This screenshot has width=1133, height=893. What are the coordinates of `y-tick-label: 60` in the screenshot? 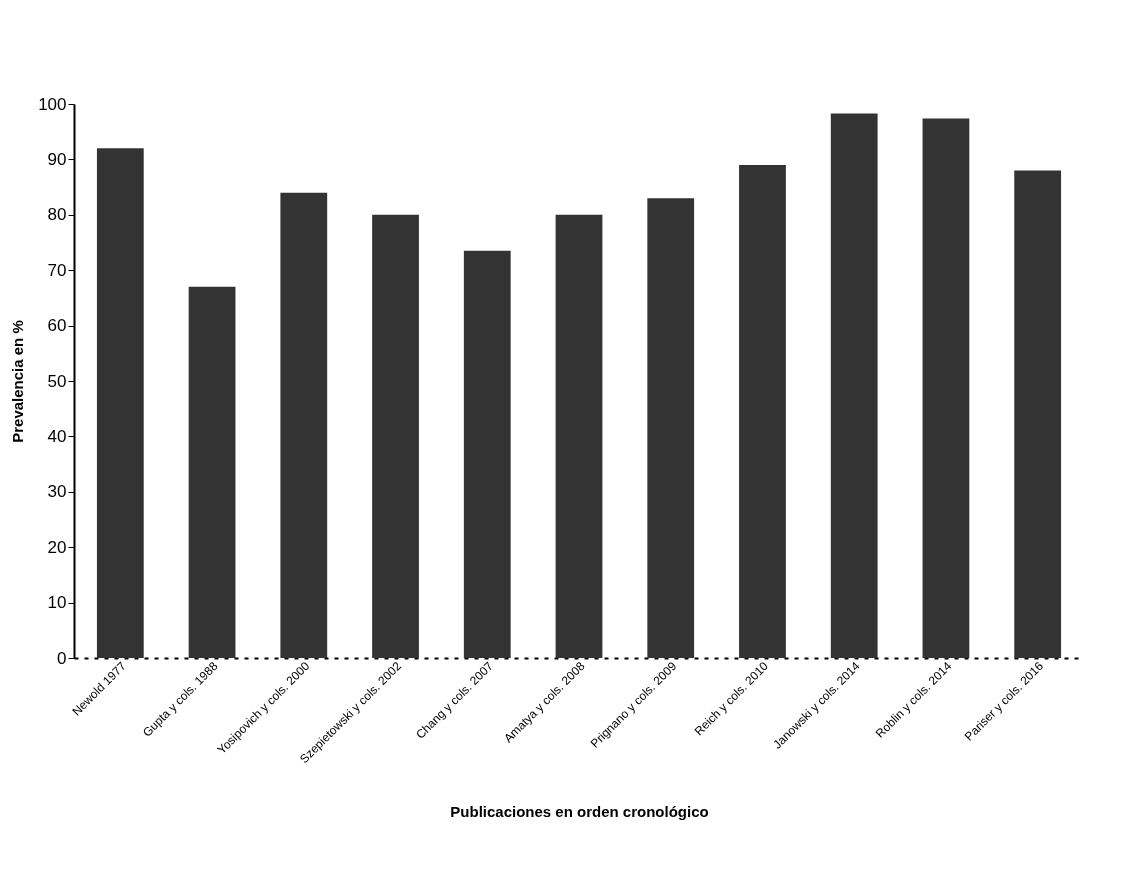 It's located at (57, 326).